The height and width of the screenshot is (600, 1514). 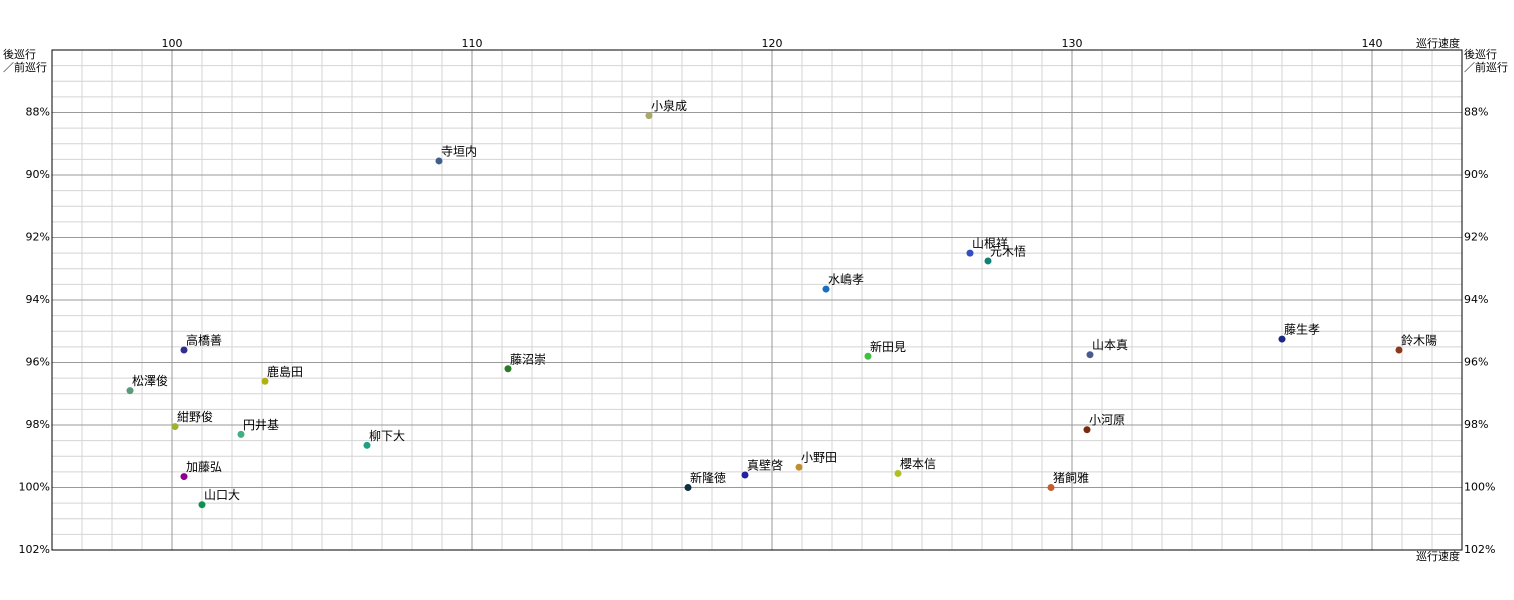 What do you see at coordinates (772, 43) in the screenshot?
I see `x-tick-label: 120` at bounding box center [772, 43].